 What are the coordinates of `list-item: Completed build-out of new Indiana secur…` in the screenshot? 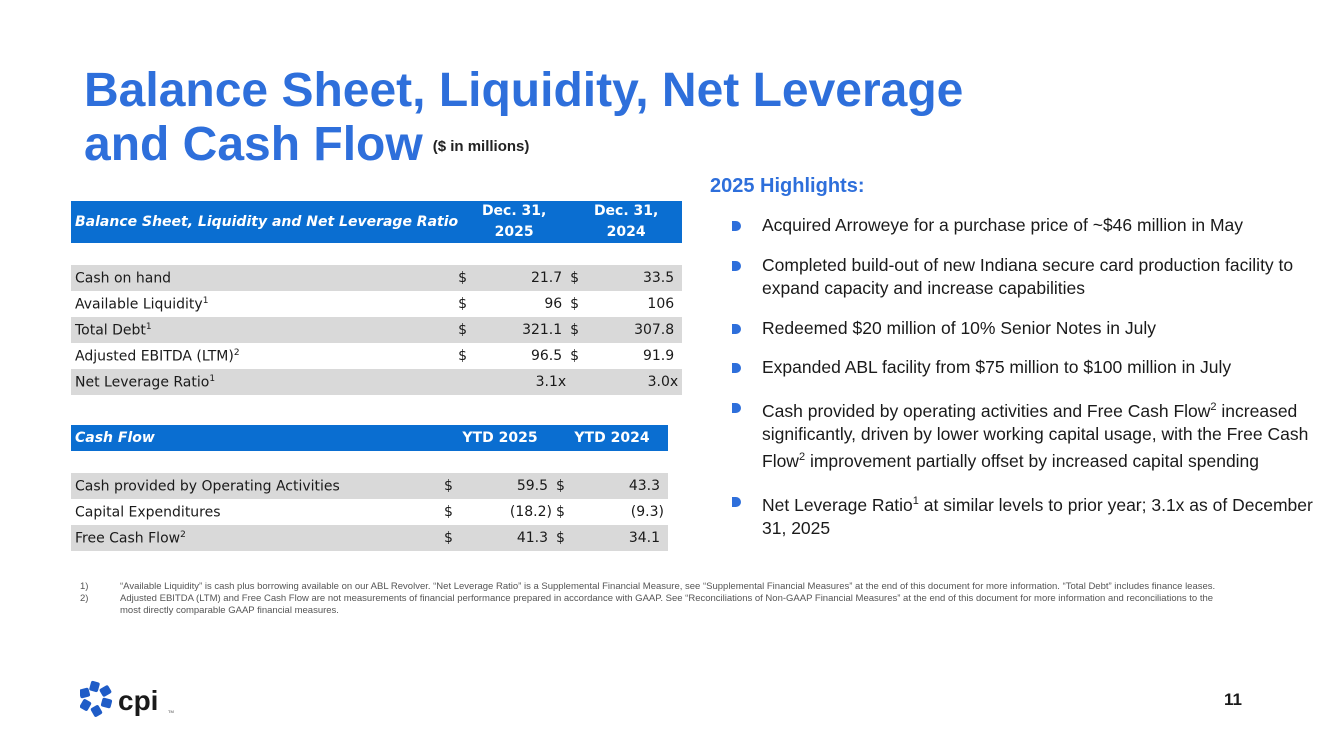 It's located at (1022, 277).